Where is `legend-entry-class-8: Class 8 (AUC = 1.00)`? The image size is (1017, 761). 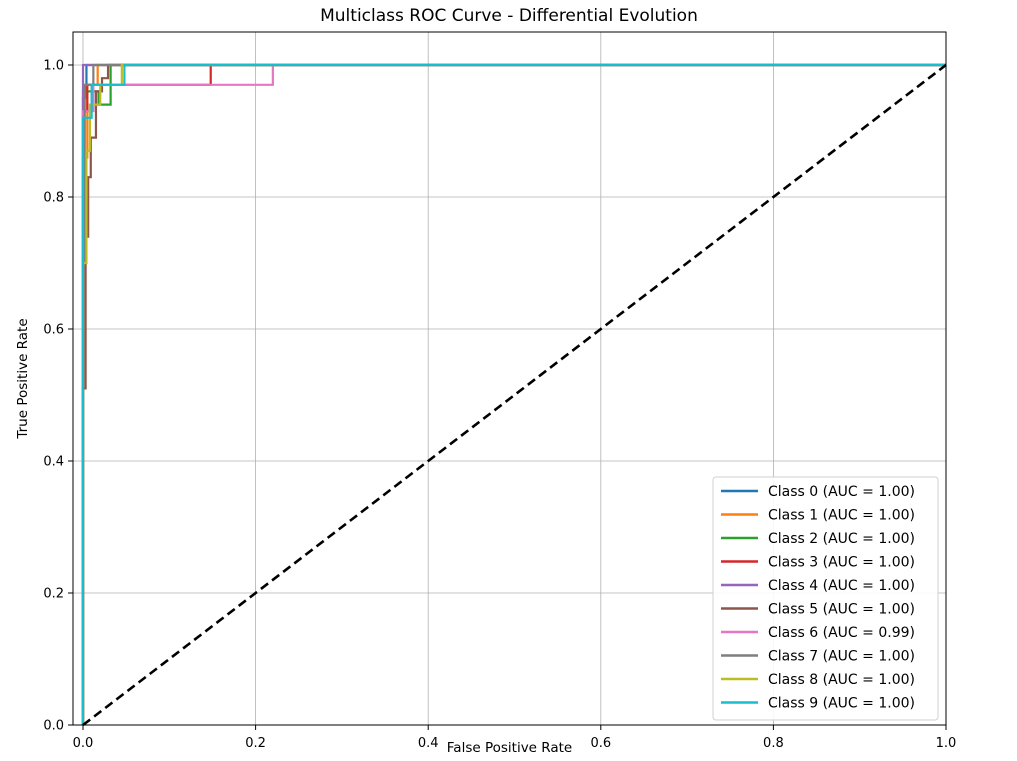
legend-entry-class-8: Class 8 (AUC = 1.00) is located at coordinates (841, 680).